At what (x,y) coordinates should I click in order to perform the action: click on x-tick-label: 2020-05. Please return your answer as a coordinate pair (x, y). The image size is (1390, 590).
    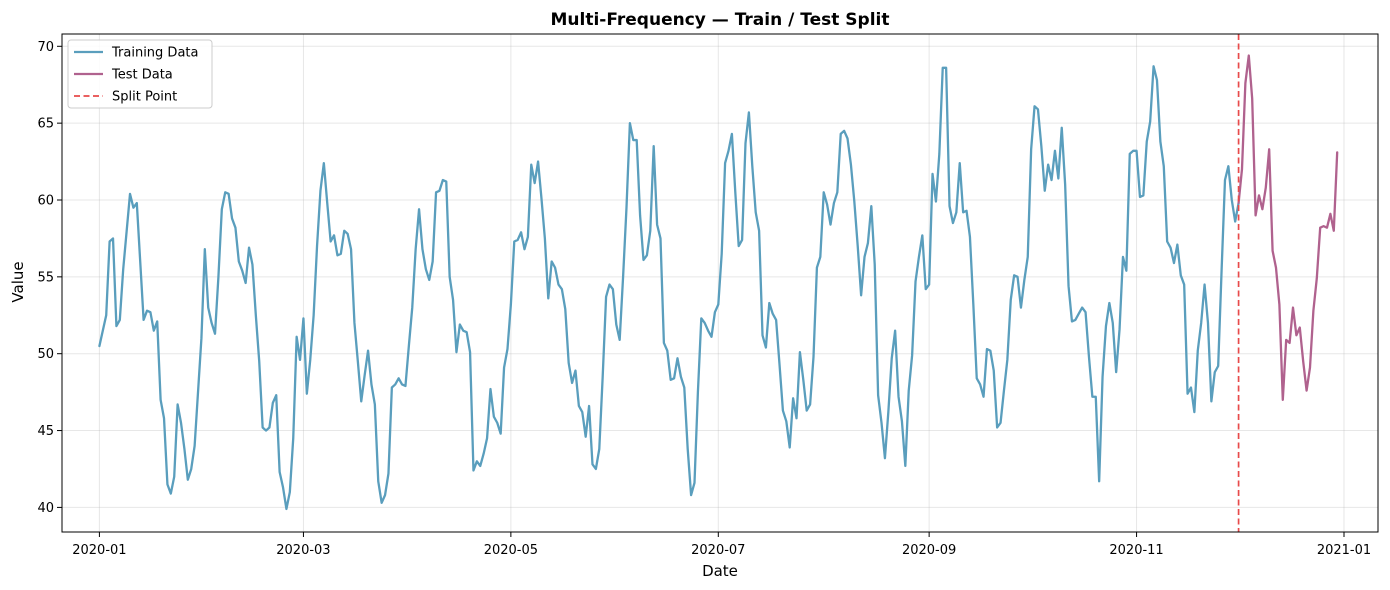
    Looking at the image, I should click on (511, 550).